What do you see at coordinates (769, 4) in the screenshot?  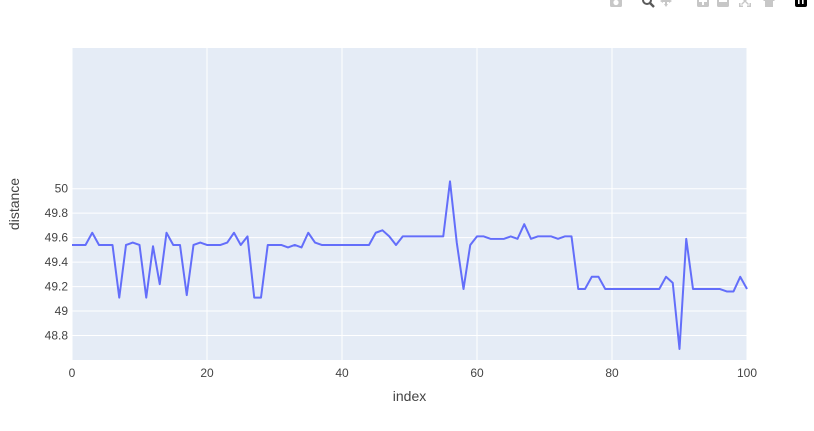 I see `home-icon` at bounding box center [769, 4].